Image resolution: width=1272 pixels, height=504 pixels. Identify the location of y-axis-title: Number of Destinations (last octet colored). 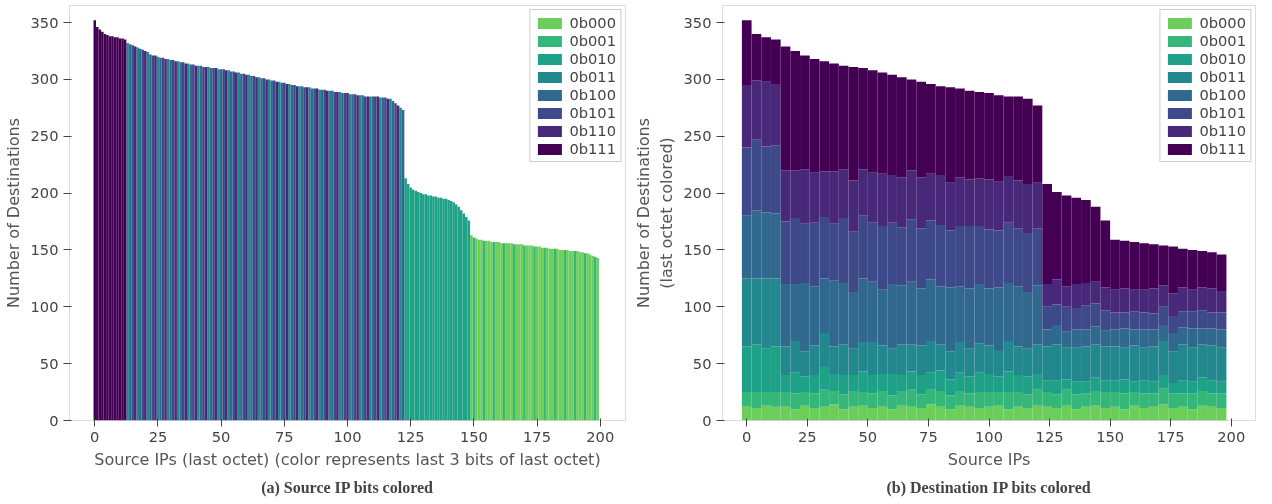
(654, 213).